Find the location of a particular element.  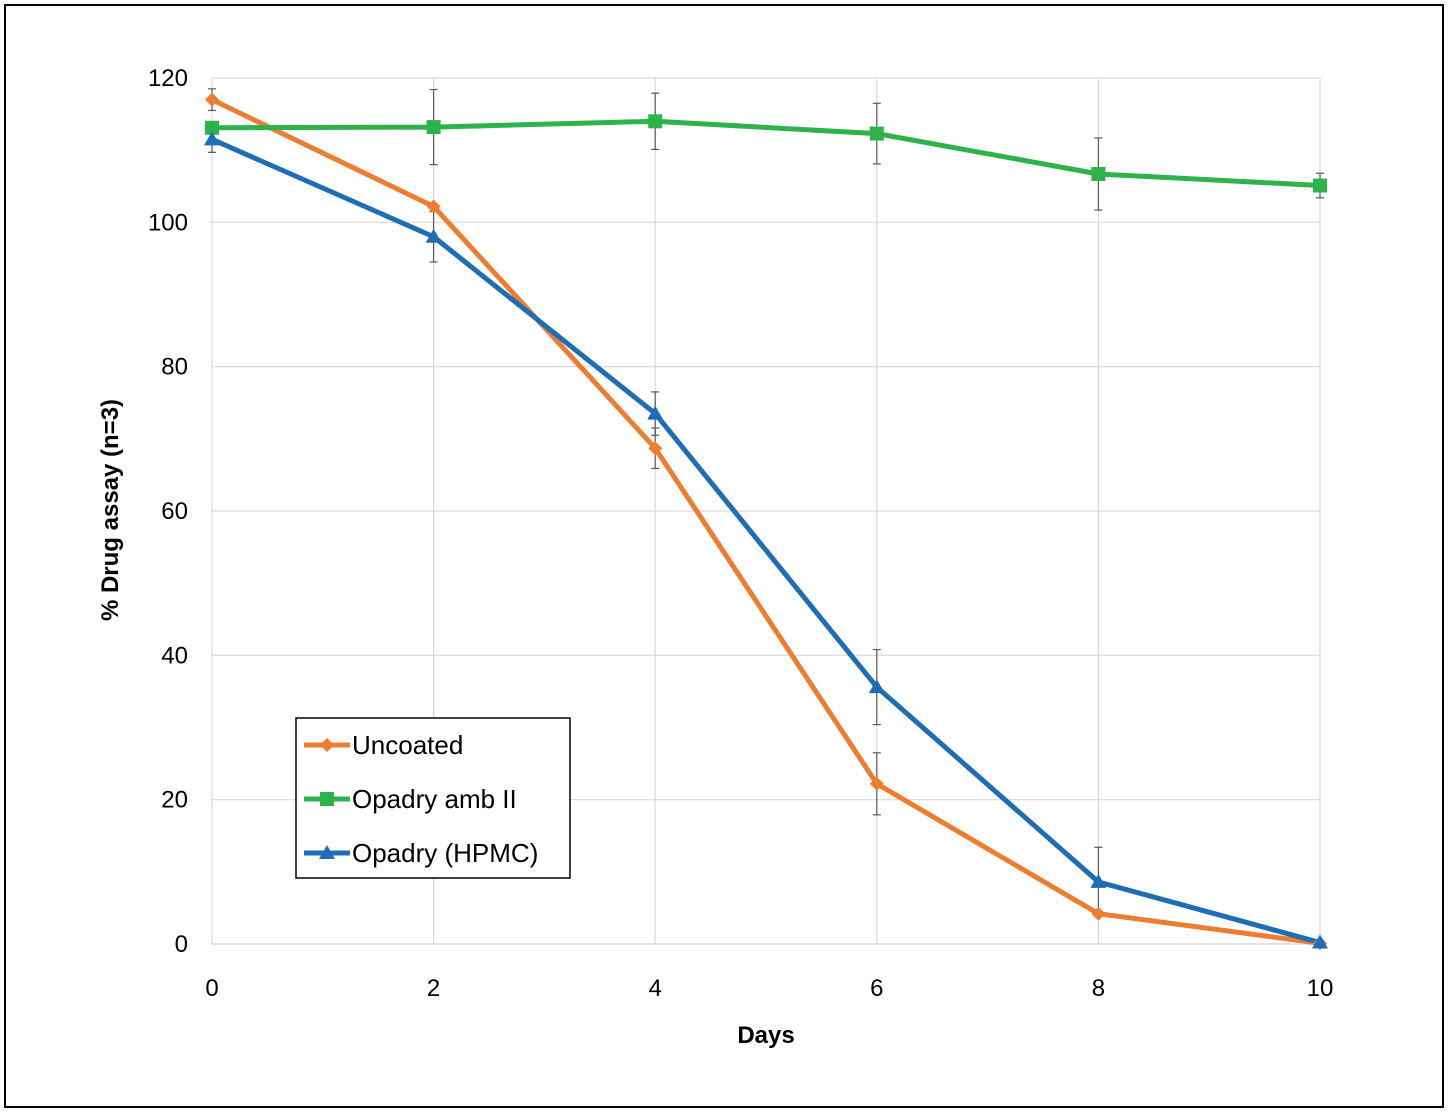

x-tick-label: 0 is located at coordinates (211, 988).